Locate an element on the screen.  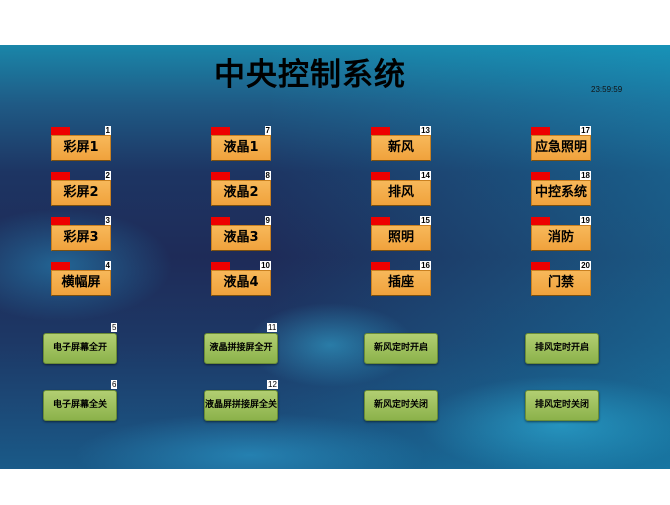
device-button-label: 照明 is located at coordinates (400, 237).